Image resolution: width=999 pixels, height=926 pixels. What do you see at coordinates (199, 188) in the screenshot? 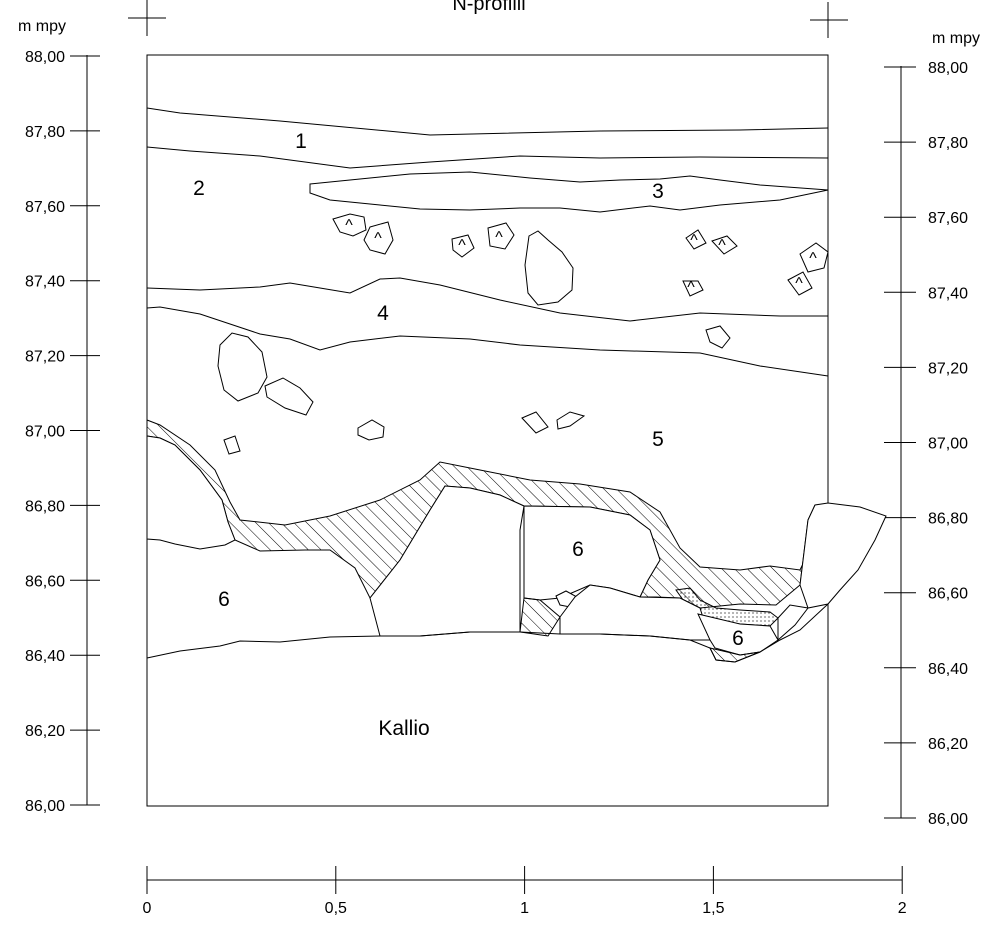
I see `layer-label-2: 2` at bounding box center [199, 188].